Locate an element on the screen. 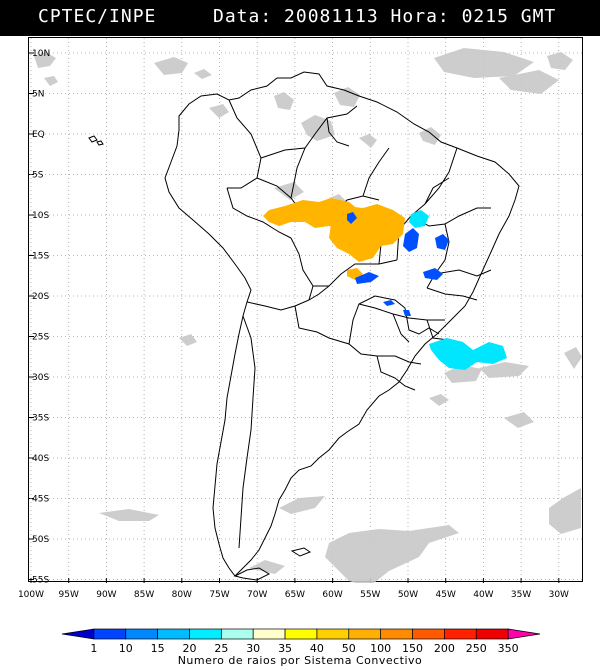 The width and height of the screenshot is (600, 670). latitude-label: 25S is located at coordinates (40, 338).